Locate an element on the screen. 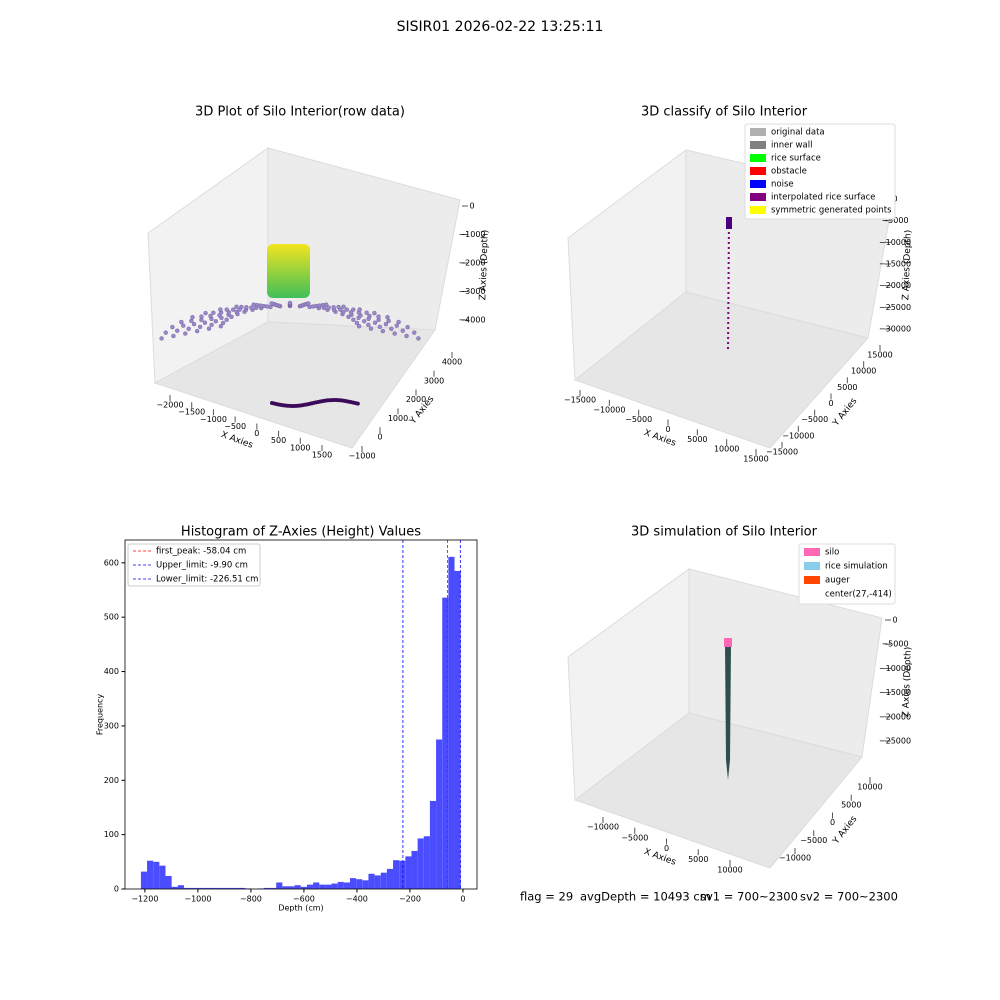 The image size is (1000, 1000). pane-floor is located at coordinates (718, 790).